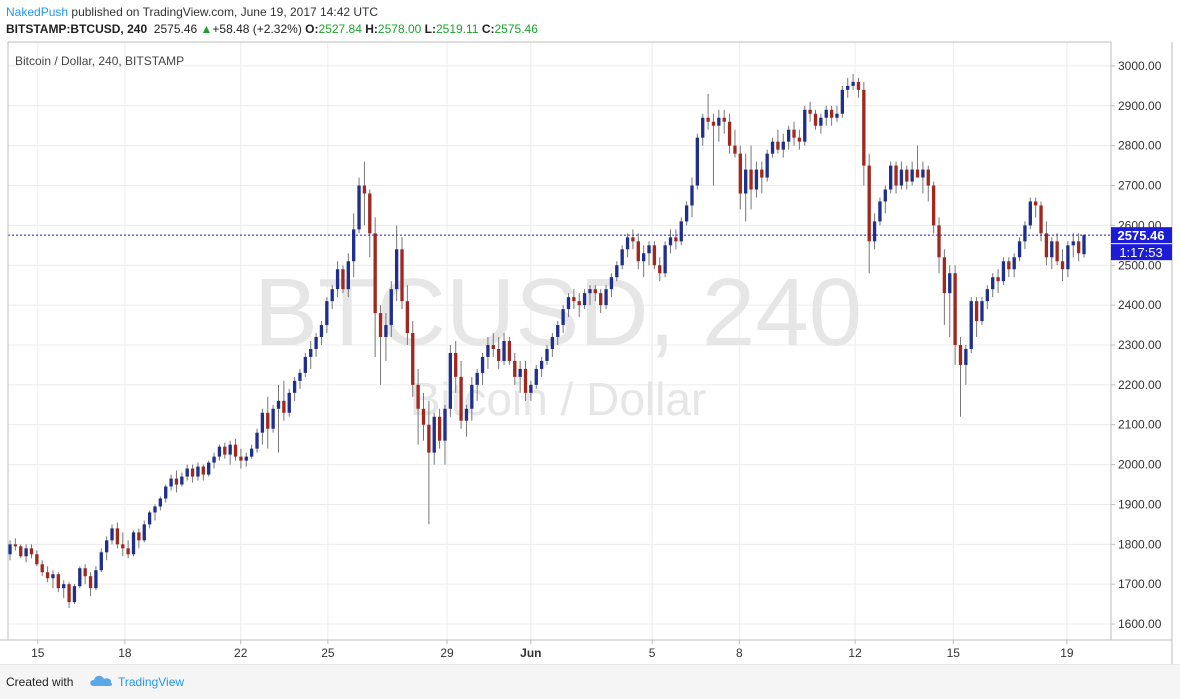  Describe the element at coordinates (1140, 504) in the screenshot. I see `y-tick-label: 1900.00` at that location.